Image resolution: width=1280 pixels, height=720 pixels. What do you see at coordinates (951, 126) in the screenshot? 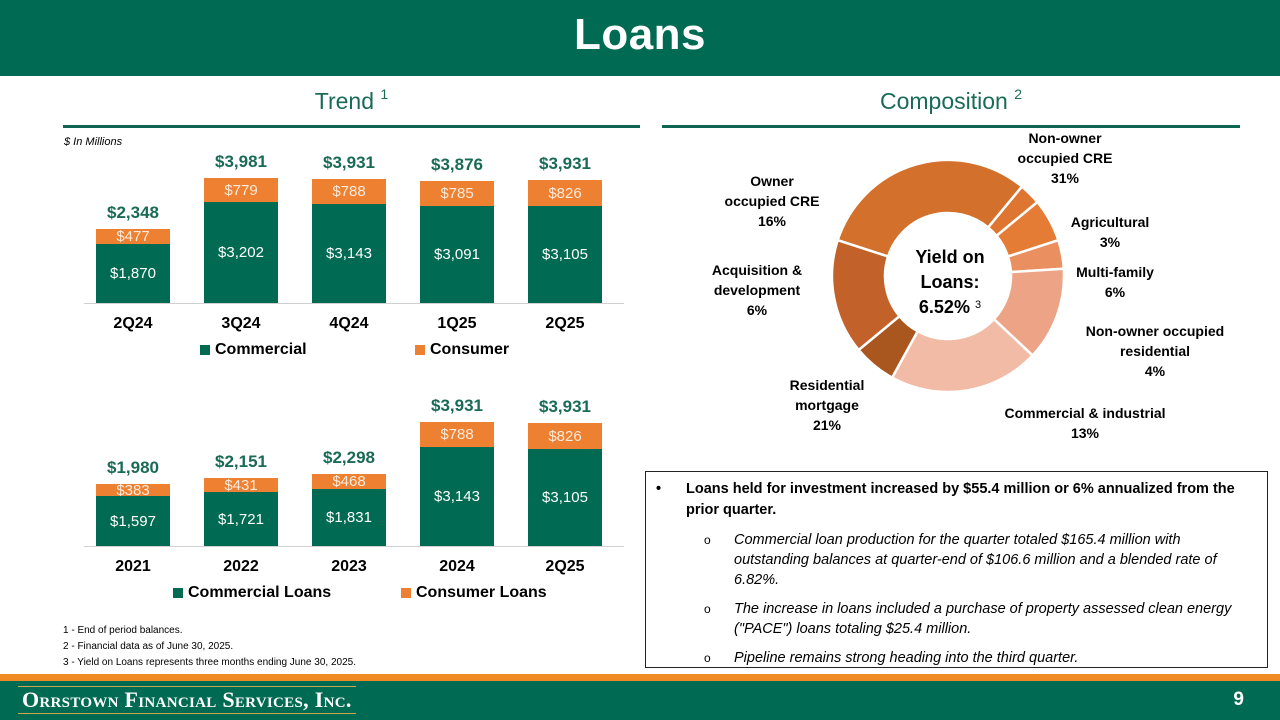
I see `composition-divider` at bounding box center [951, 126].